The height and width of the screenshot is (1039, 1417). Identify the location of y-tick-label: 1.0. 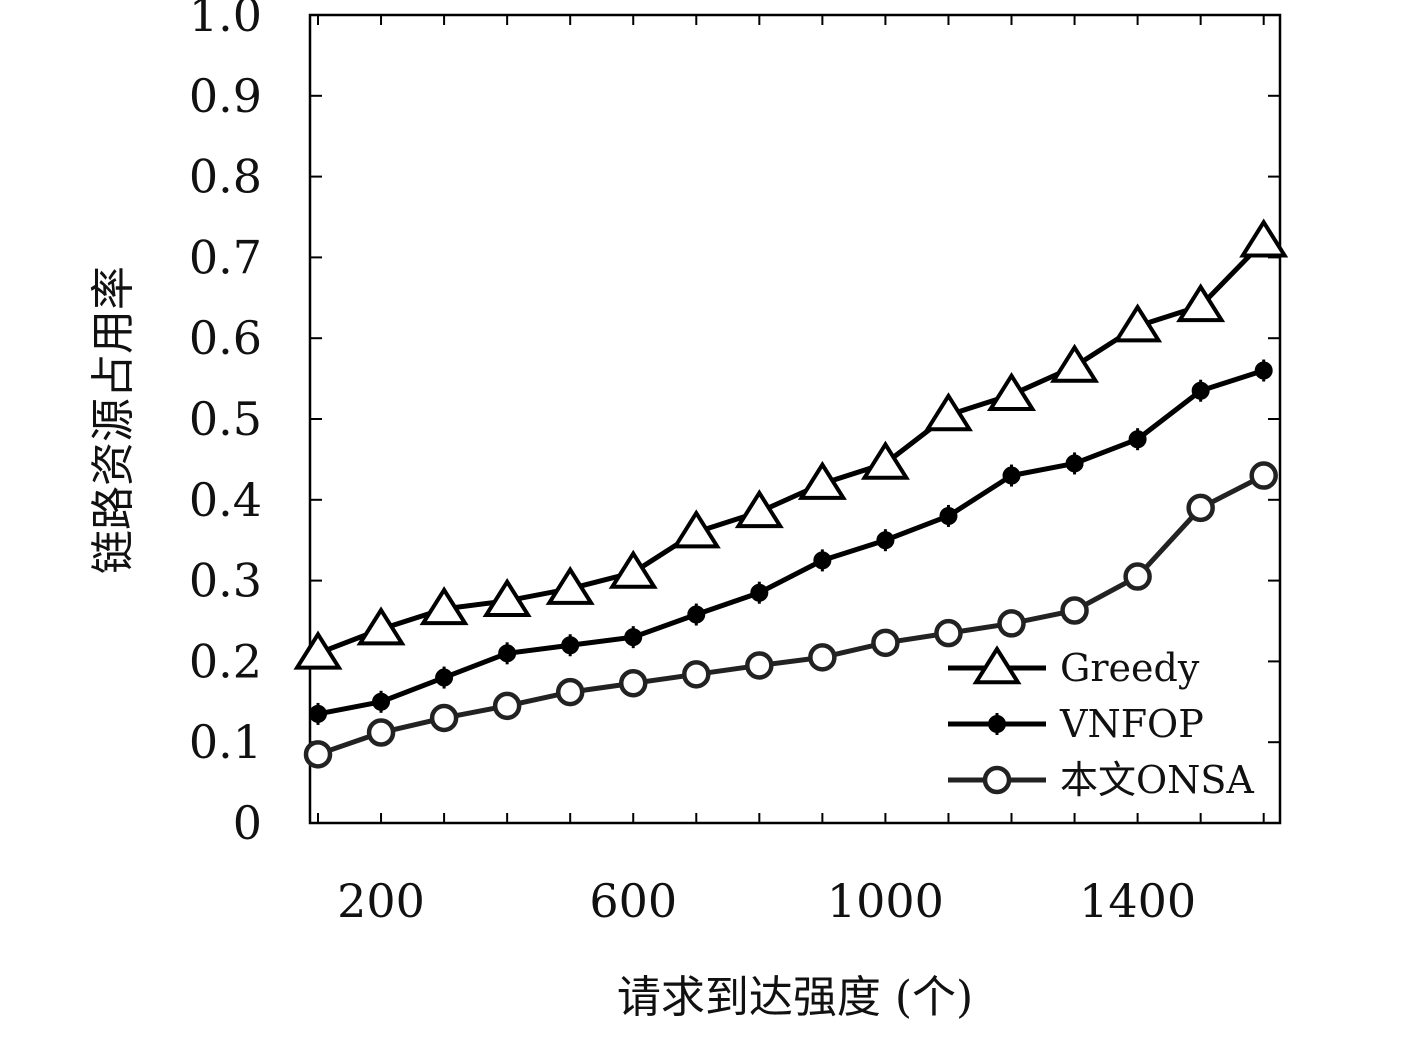
(225, 21).